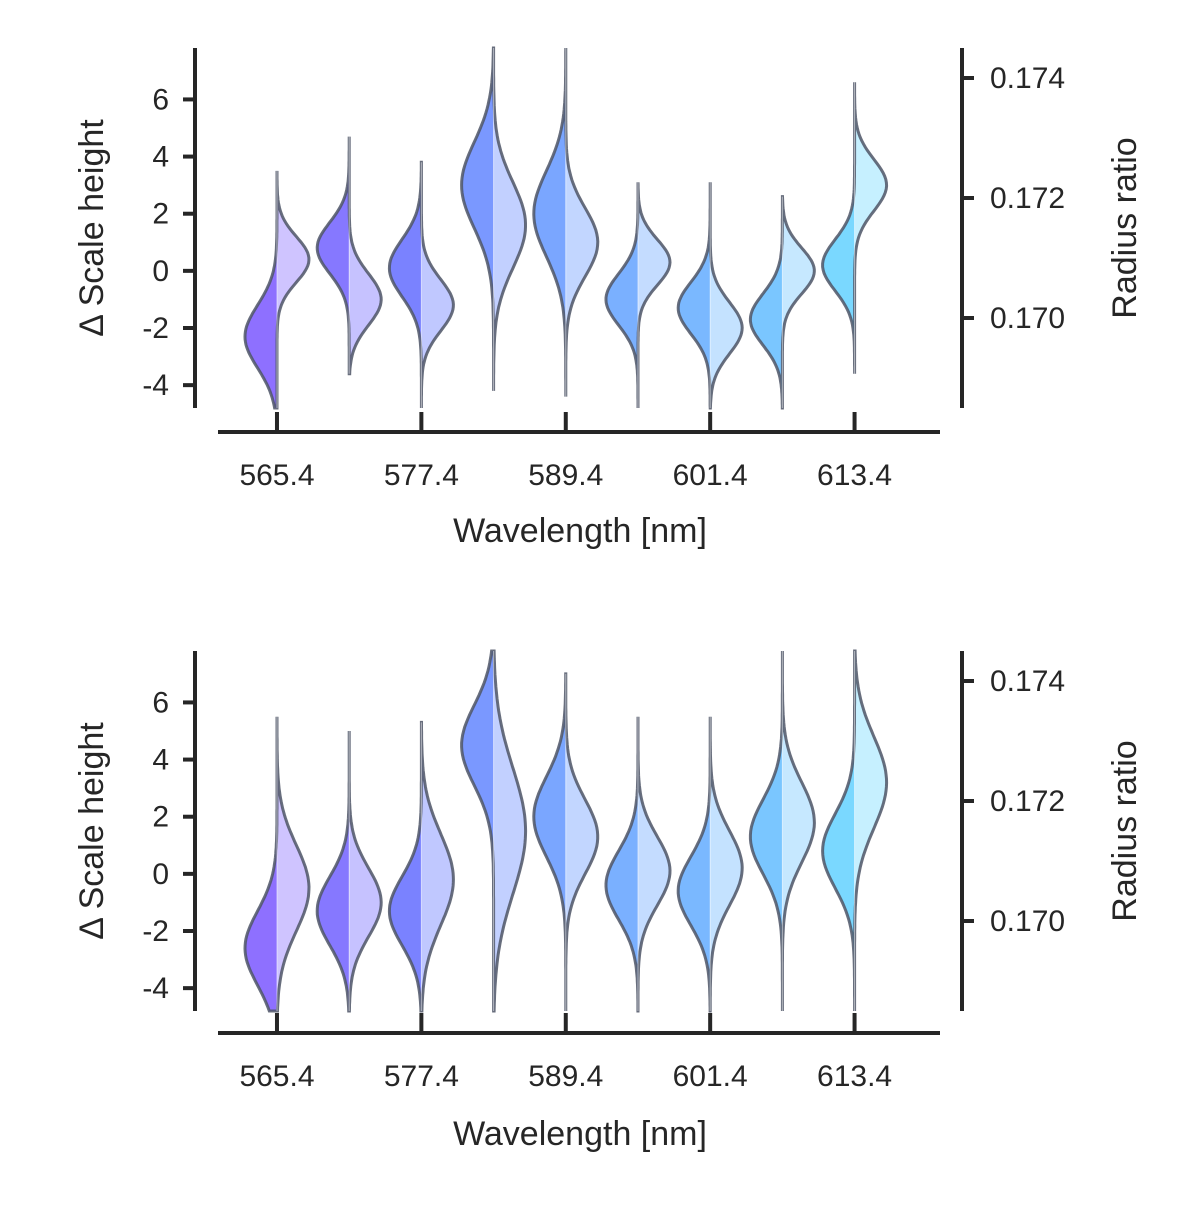 This screenshot has width=1200, height=1205. I want to click on top-right-ticks: 0.170 0.172 0.174, so click(1013, 198).